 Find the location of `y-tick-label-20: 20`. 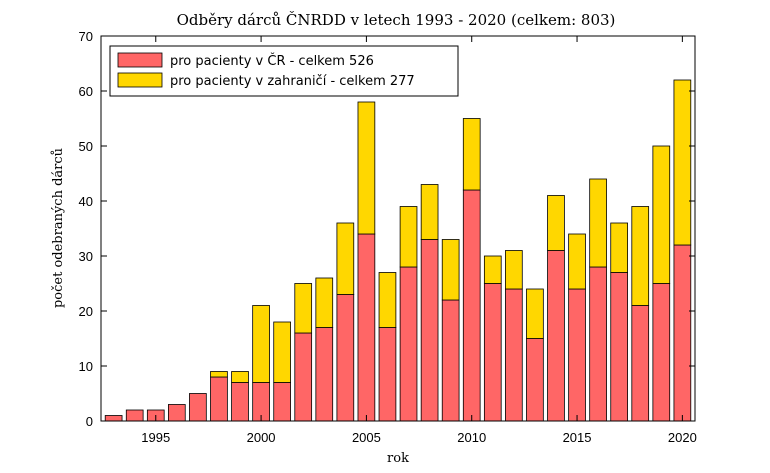

y-tick-label-20: 20 is located at coordinates (86, 311).